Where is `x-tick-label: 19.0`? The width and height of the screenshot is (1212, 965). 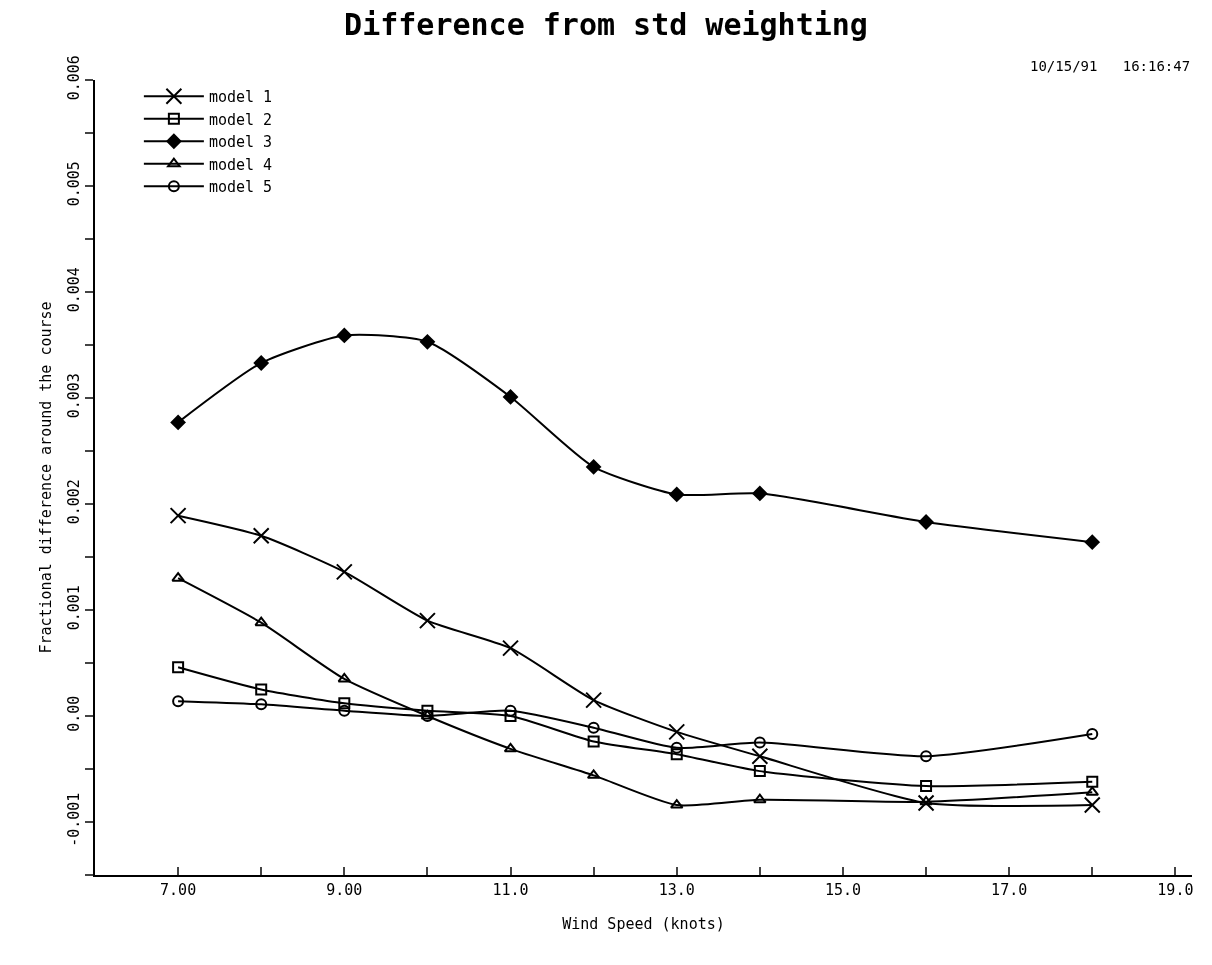
x-tick-label: 19.0 is located at coordinates (1175, 890).